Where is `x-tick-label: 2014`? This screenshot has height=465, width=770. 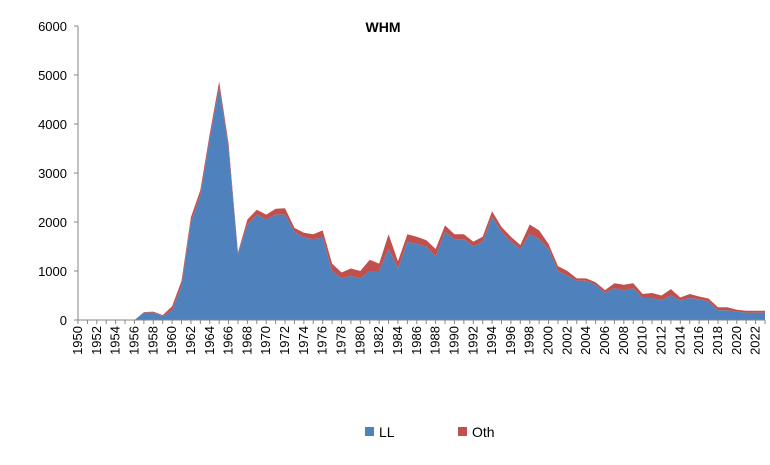
x-tick-label: 2014 is located at coordinates (679, 340).